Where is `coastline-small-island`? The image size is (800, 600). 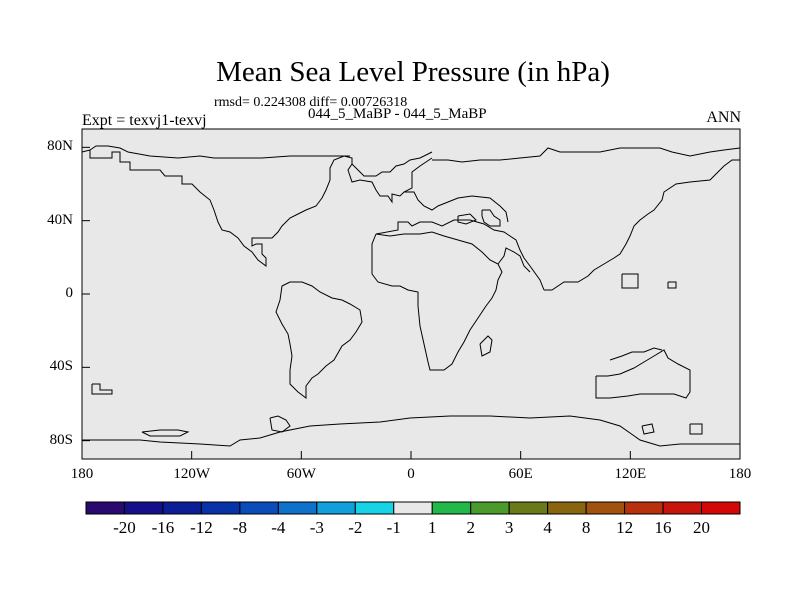
coastline-small-island is located at coordinates (672, 285).